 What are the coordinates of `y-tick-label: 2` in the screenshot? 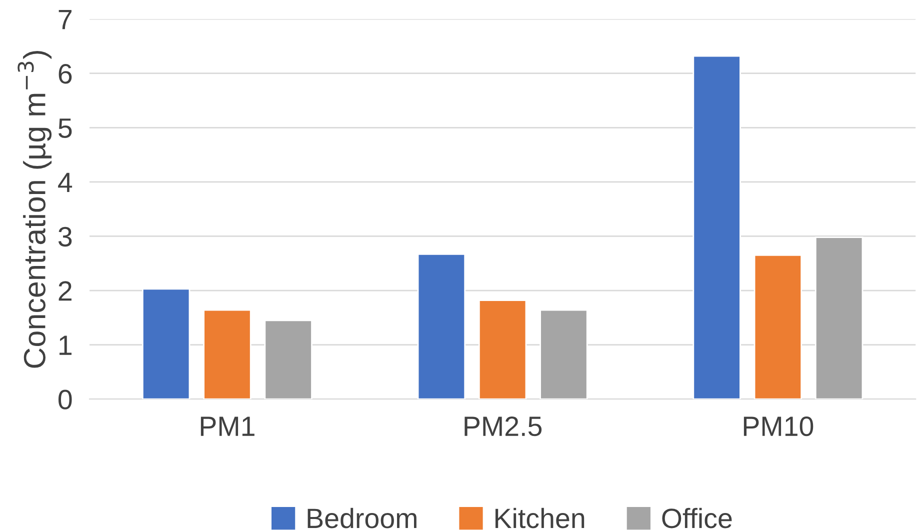 It's located at (65, 291).